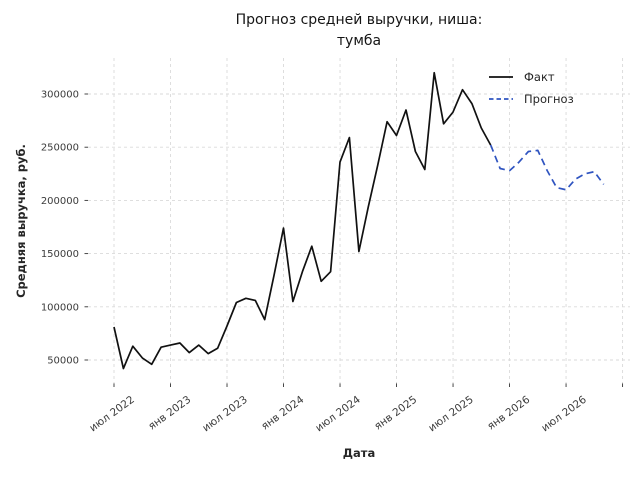 Image resolution: width=640 pixels, height=480 pixels. What do you see at coordinates (111, 414) in the screenshot?
I see `svg-text: июл 2022` at bounding box center [111, 414].